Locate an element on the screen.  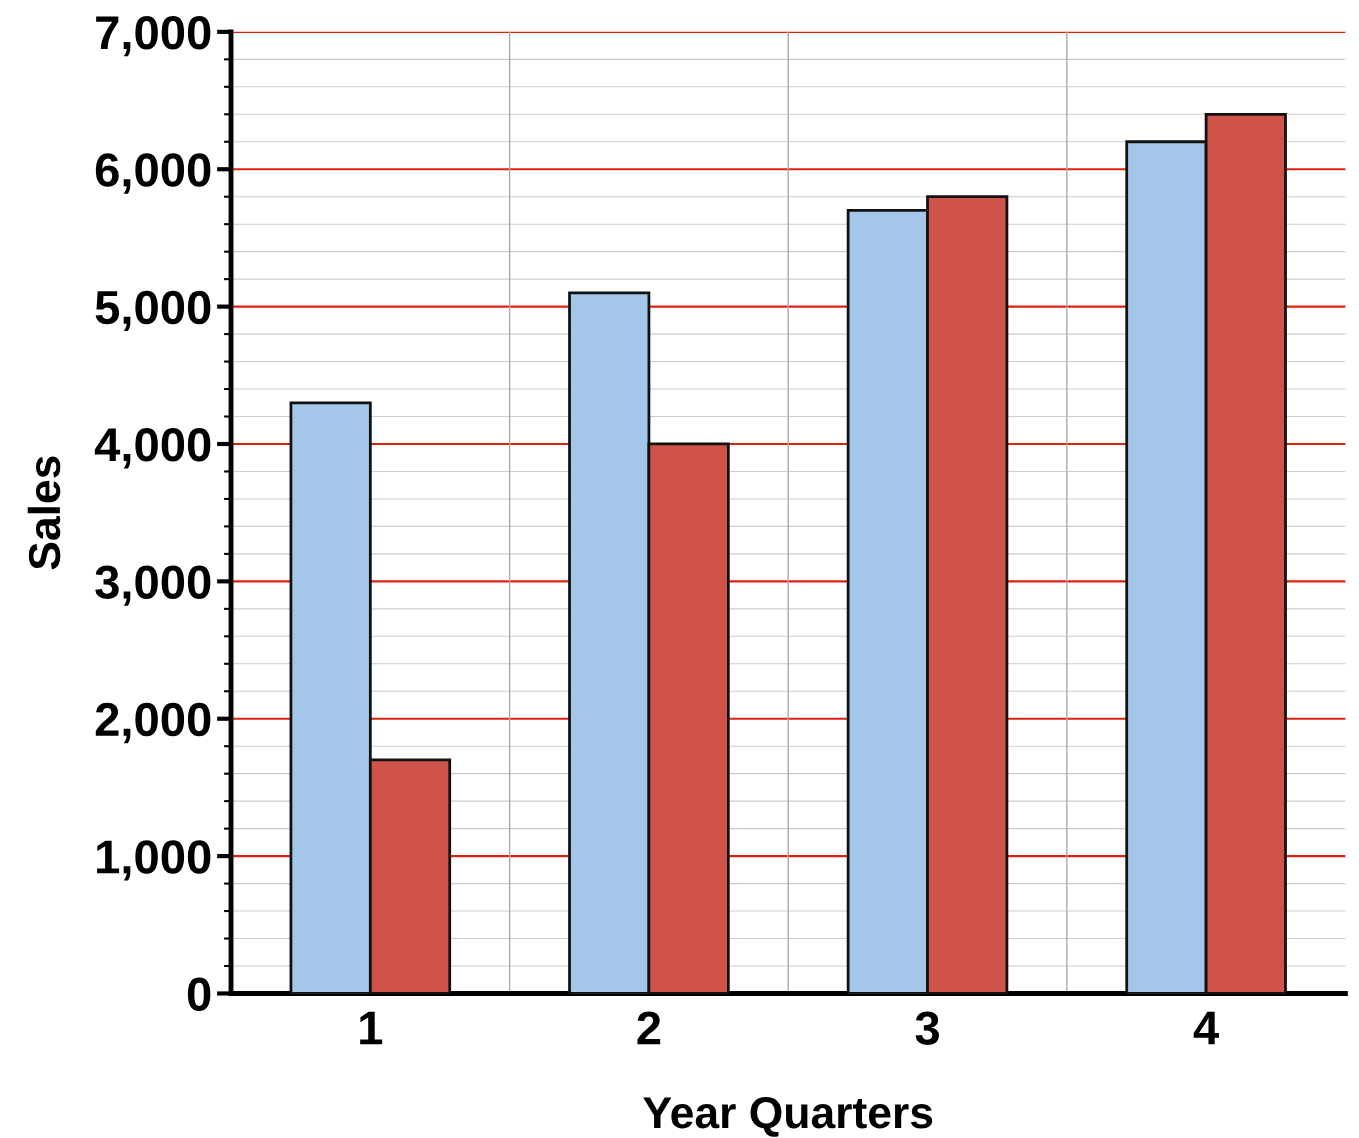
y-axis-title: Sales is located at coordinates (44, 513).